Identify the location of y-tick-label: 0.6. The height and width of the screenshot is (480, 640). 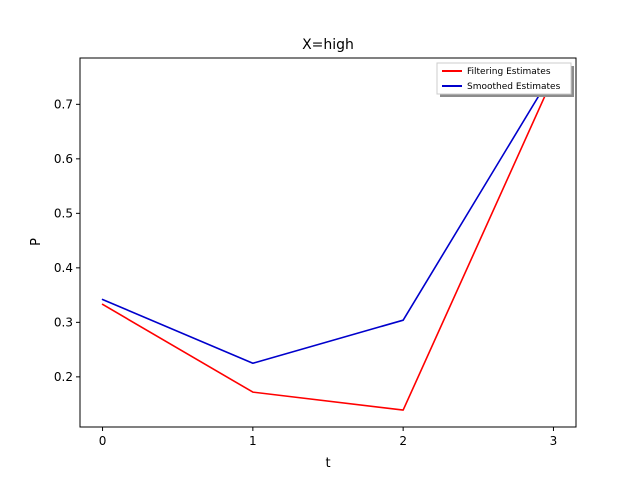
(63, 159).